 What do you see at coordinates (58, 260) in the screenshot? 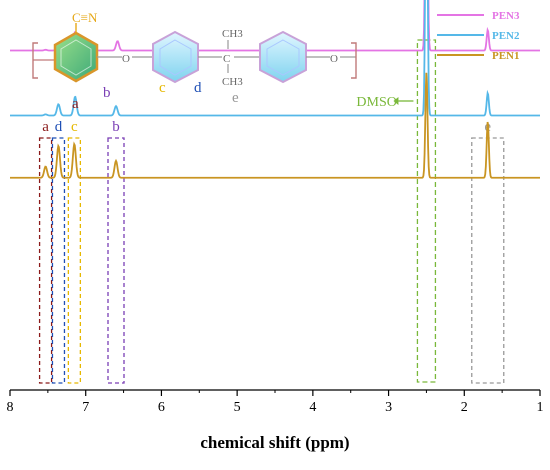
I see `peak-box-d` at bounding box center [58, 260].